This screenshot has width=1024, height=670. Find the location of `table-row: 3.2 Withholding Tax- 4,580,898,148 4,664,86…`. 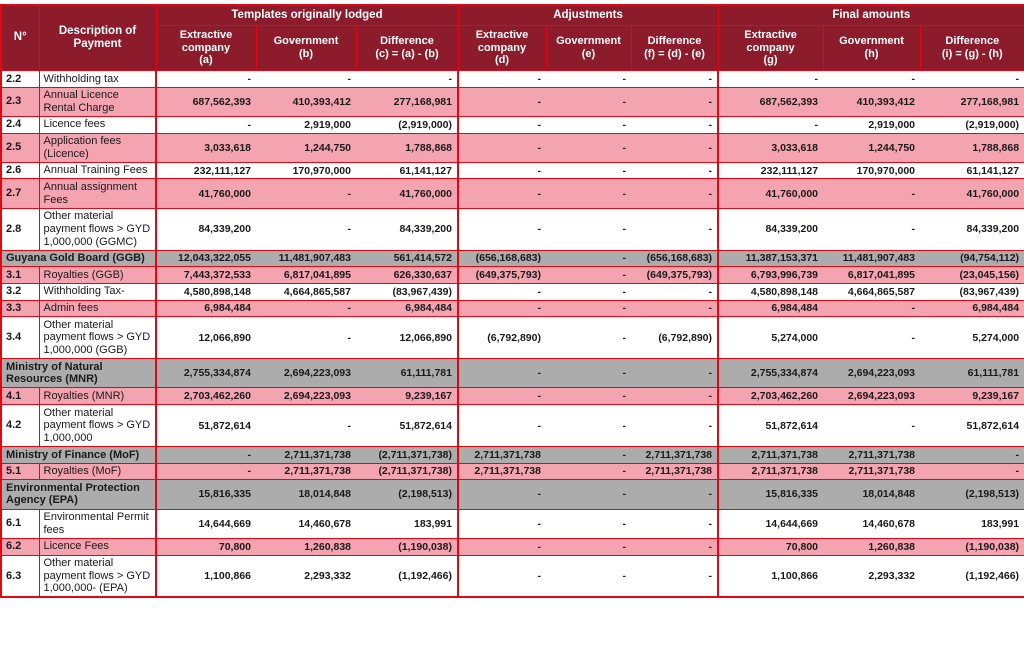

table-row: 3.2 Withholding Tax- 4,580,898,148 4,664,86… is located at coordinates (512, 291).